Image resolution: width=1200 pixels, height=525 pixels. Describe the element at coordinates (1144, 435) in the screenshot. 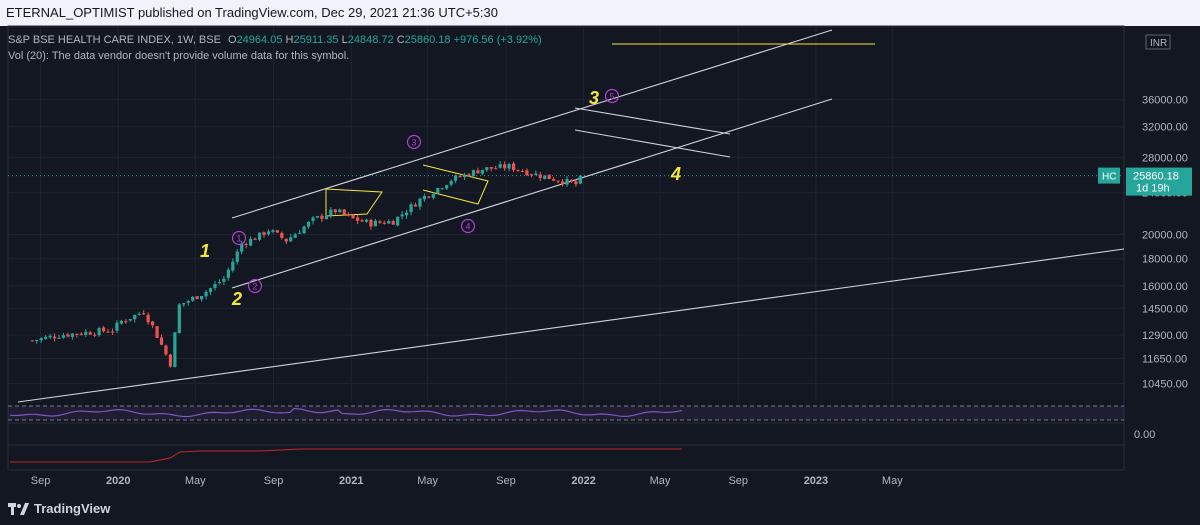

I see `oscillator-tick-label: 0.00` at that location.